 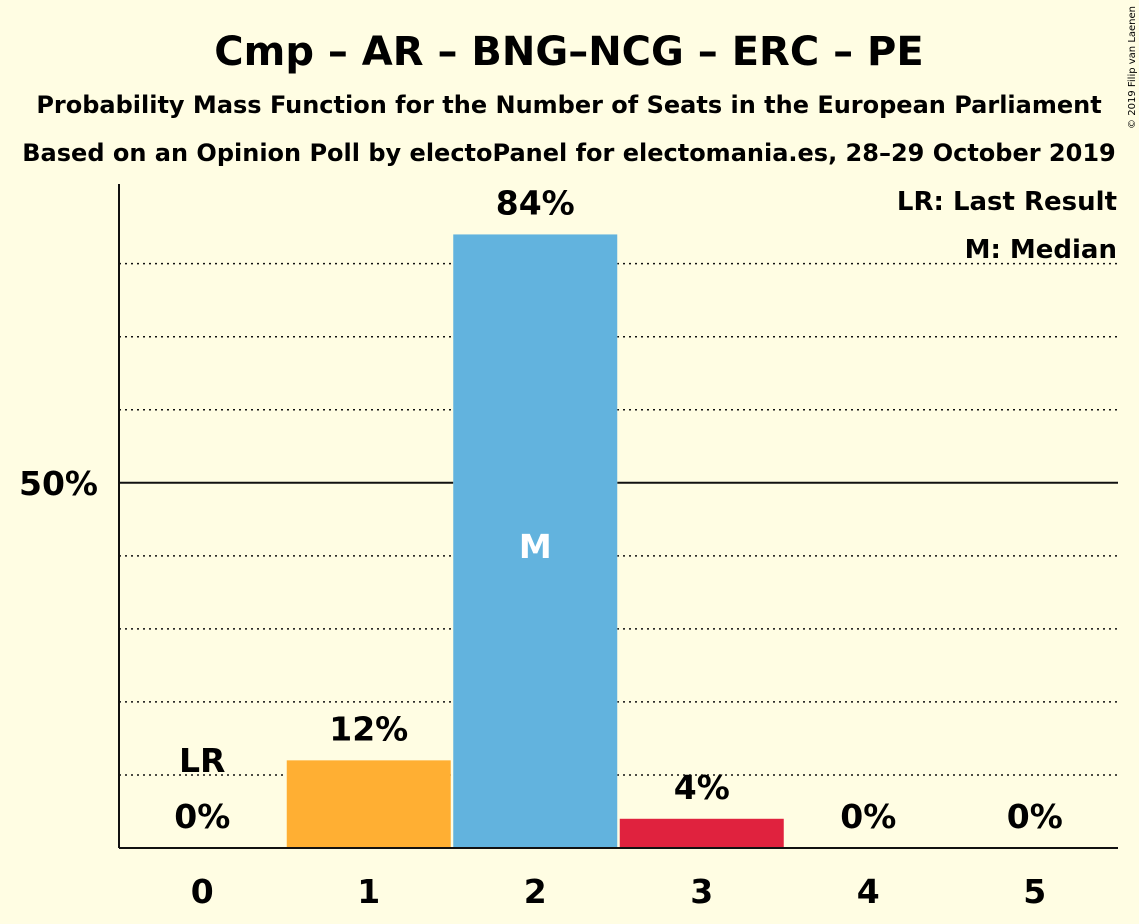 I want to click on chart-title: Cmp – AR – BNG–NCG – ERC – PE, so click(x=568, y=52).